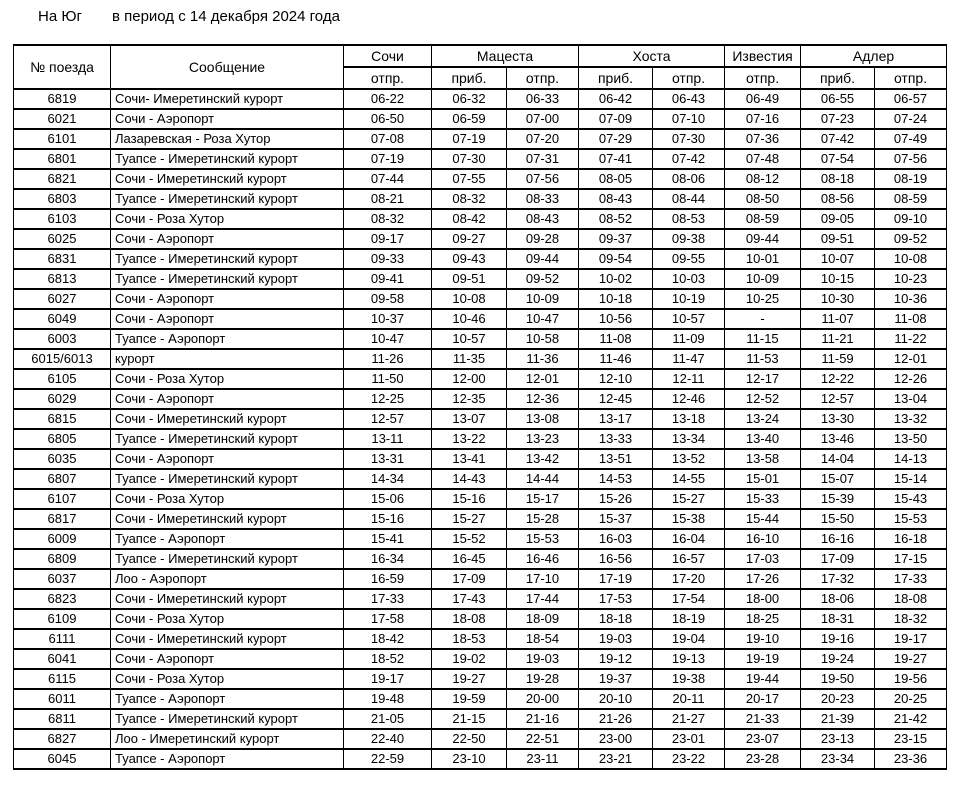  What do you see at coordinates (689, 499) in the screenshot?
I see `cell-time: 15-27` at bounding box center [689, 499].